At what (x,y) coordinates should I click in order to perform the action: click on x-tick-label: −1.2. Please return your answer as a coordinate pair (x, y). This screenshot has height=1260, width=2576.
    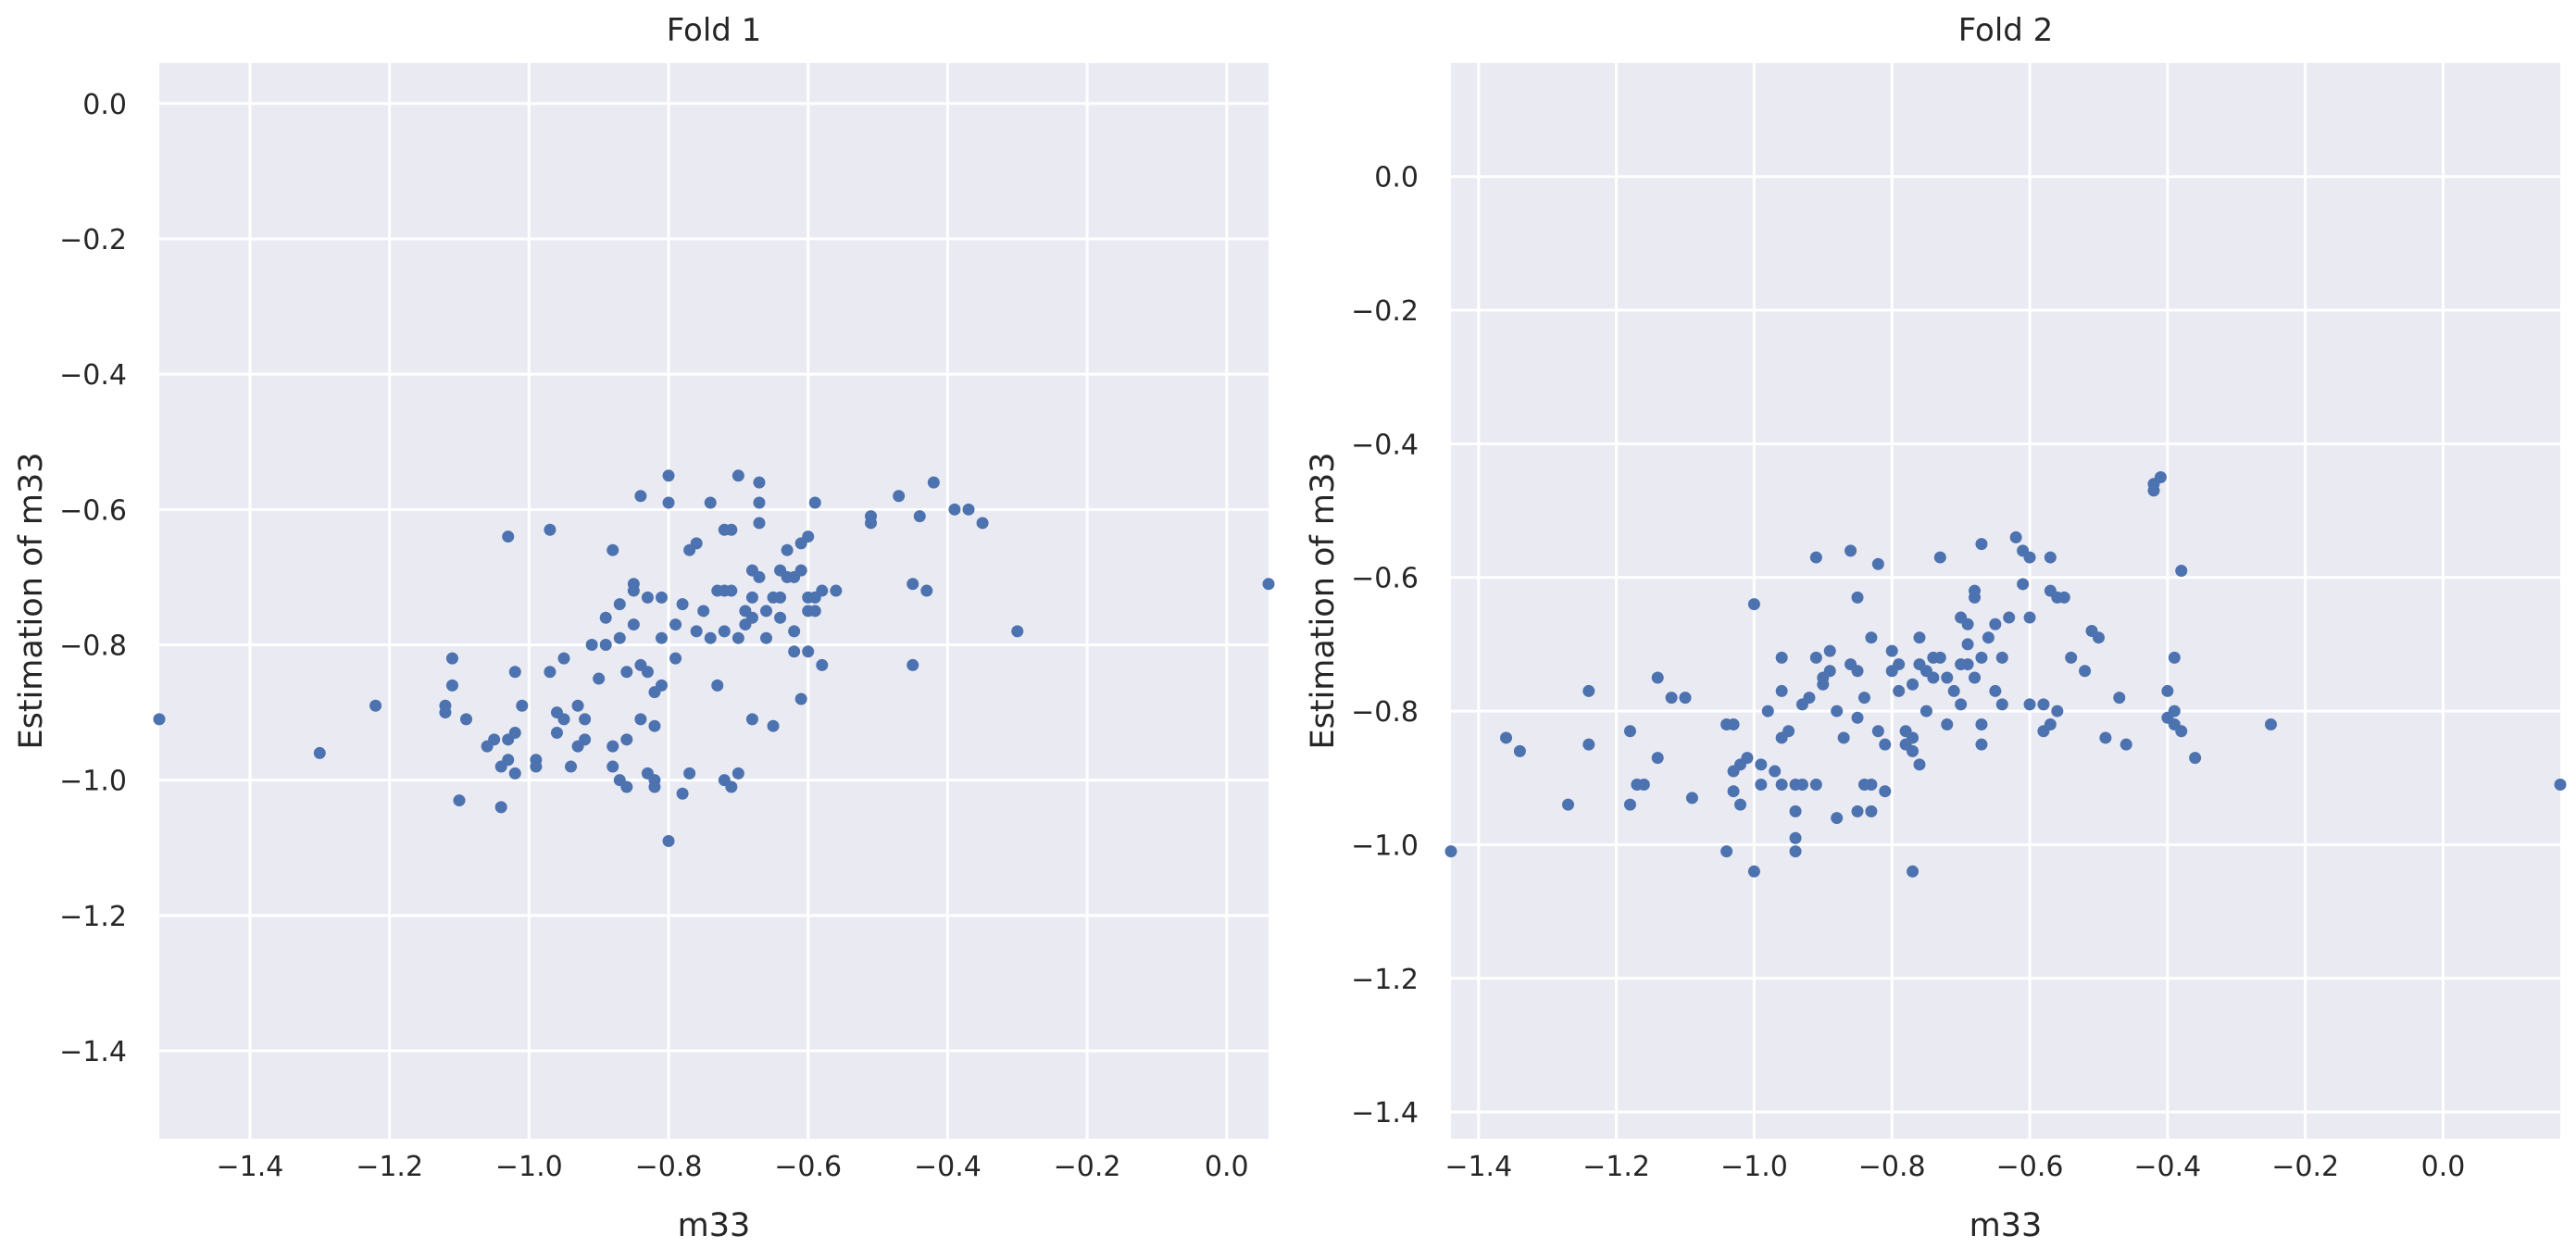
    Looking at the image, I should click on (1616, 1167).